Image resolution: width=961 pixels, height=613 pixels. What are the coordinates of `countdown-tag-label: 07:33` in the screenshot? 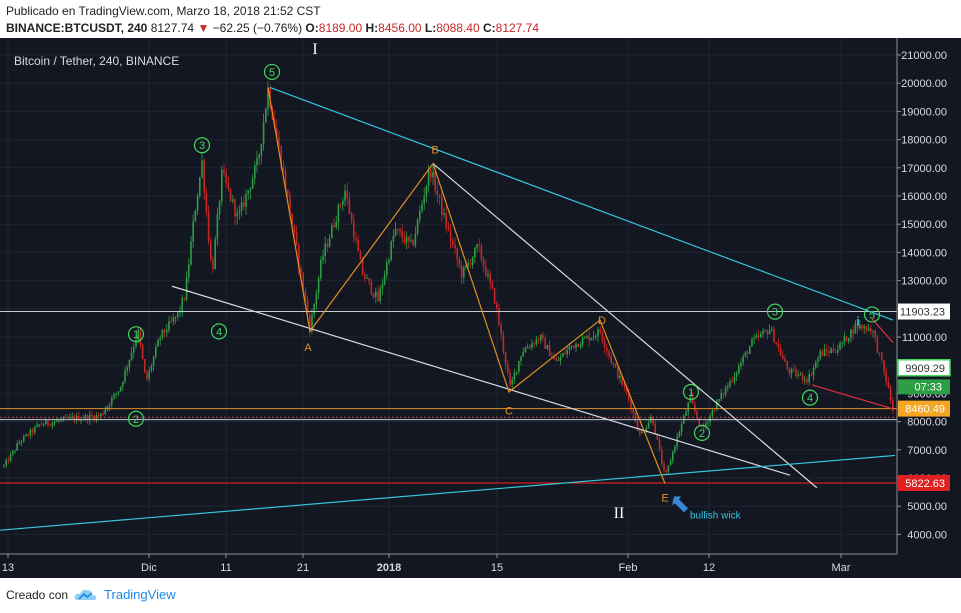 It's located at (928, 387).